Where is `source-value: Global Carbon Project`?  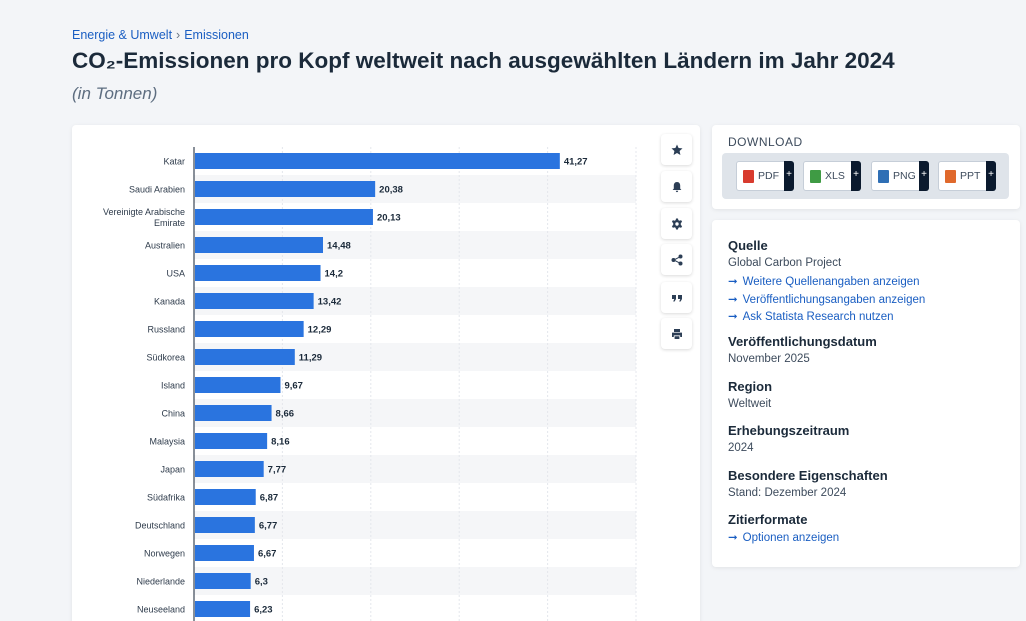 source-value: Global Carbon Project is located at coordinates (785, 263).